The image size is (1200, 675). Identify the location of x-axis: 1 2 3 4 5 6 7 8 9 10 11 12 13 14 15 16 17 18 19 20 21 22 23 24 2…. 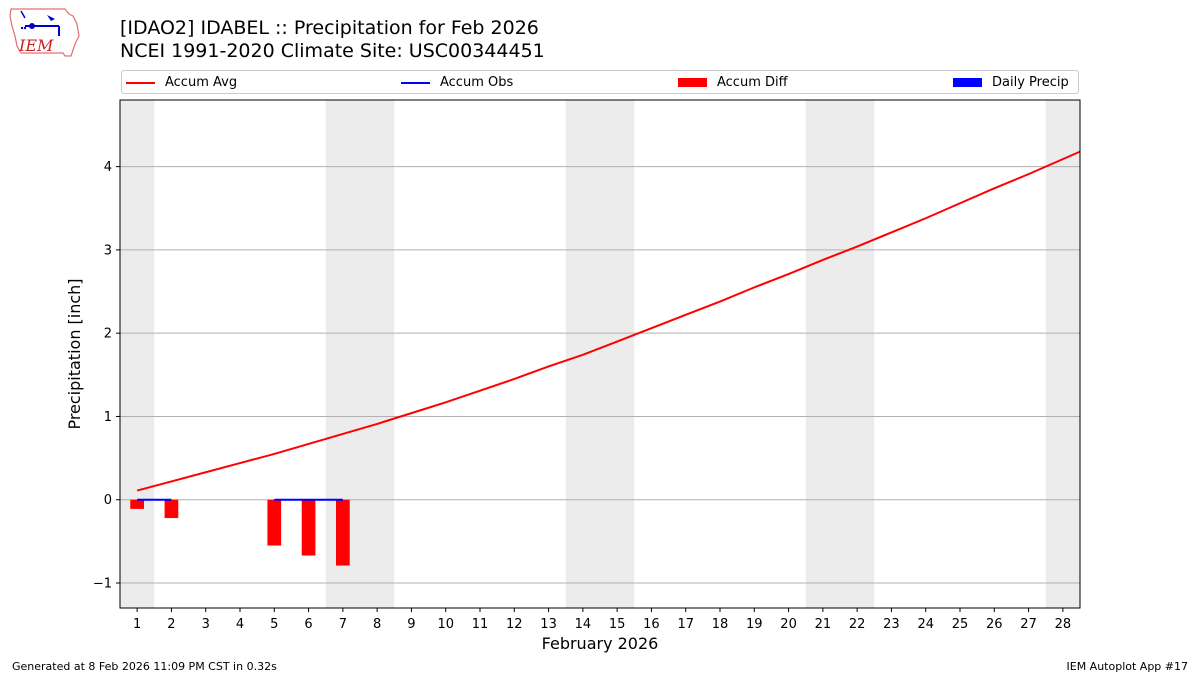
(602, 620).